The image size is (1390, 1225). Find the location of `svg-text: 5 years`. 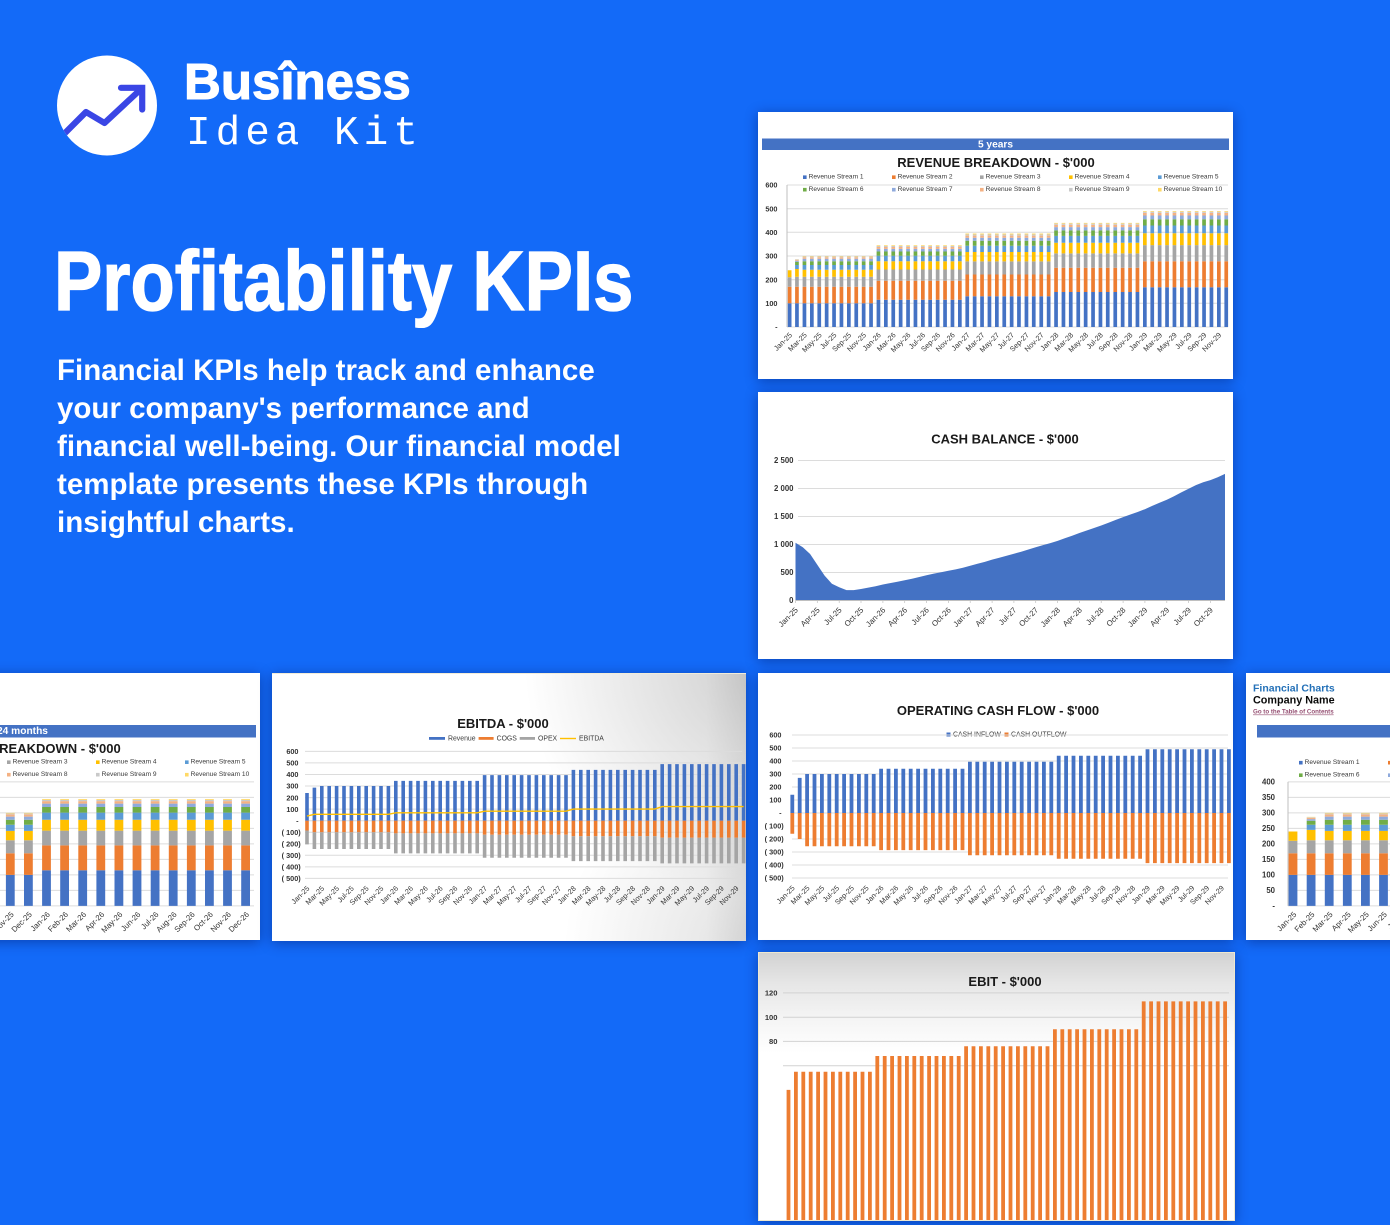

svg-text: 5 years is located at coordinates (995, 145).